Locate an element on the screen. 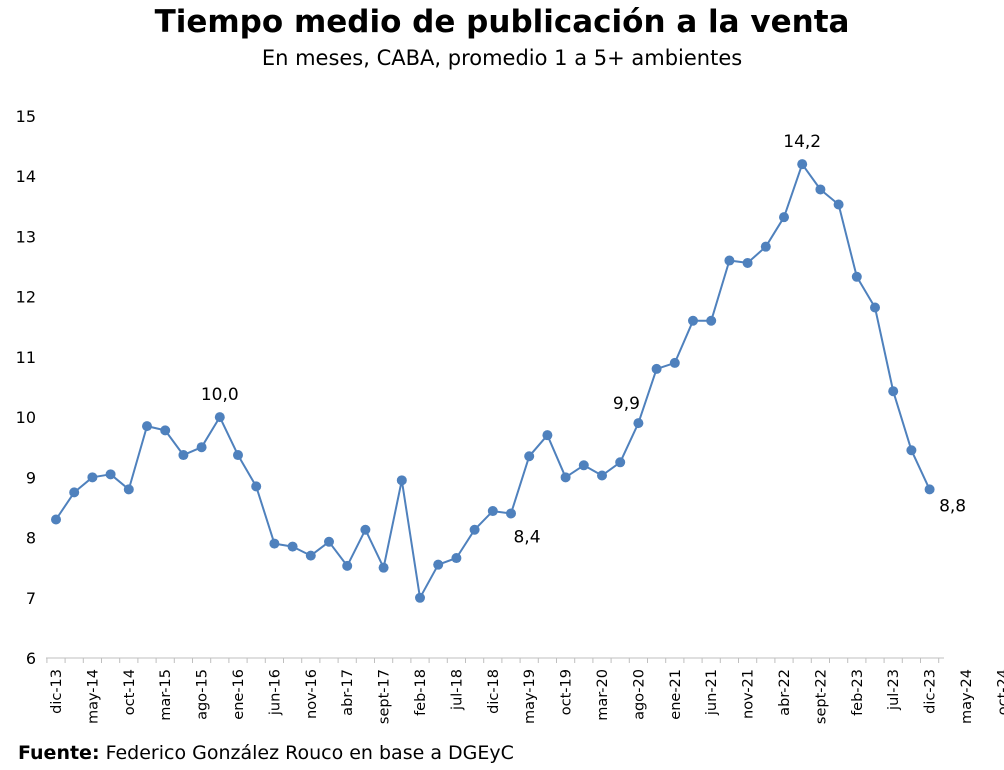 The height and width of the screenshot is (770, 1004). x-tick-label: ene-16 is located at coordinates (239, 694).